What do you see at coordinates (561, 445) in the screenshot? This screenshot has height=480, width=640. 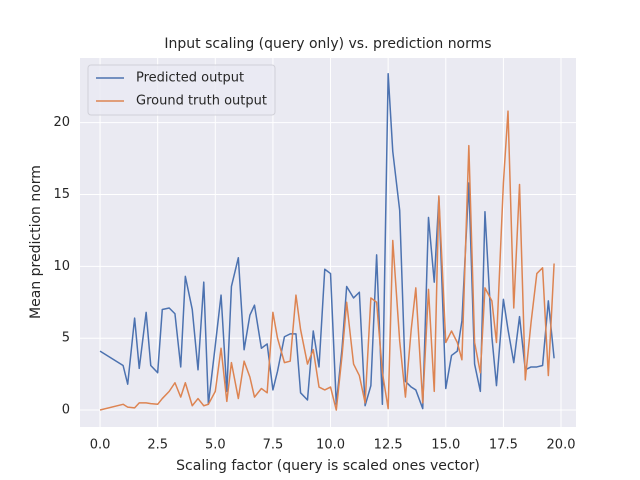 I see `x-tick-label: 20.0` at bounding box center [561, 445].